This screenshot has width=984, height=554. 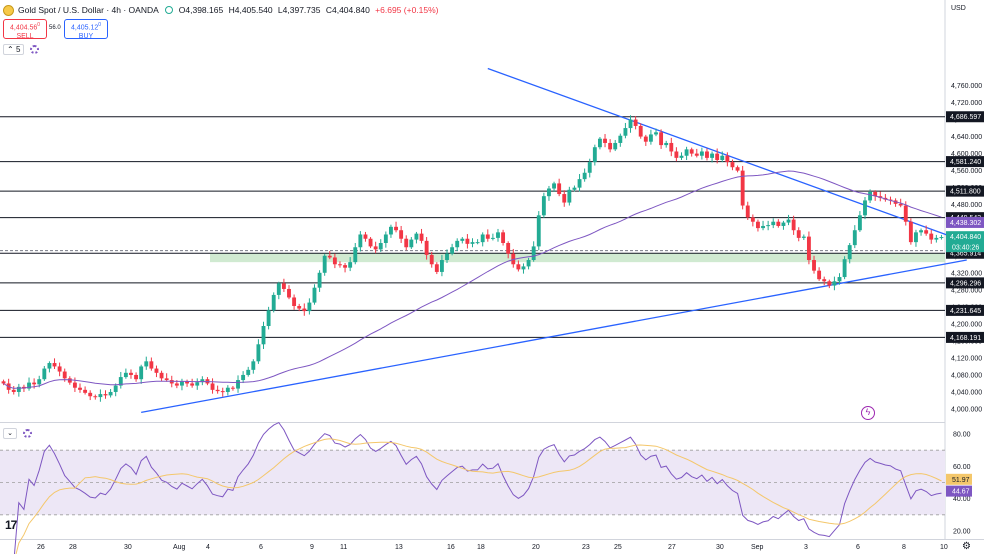 What do you see at coordinates (961, 480) in the screenshot?
I see `rsi-ma-tag: 51.97` at bounding box center [961, 480].